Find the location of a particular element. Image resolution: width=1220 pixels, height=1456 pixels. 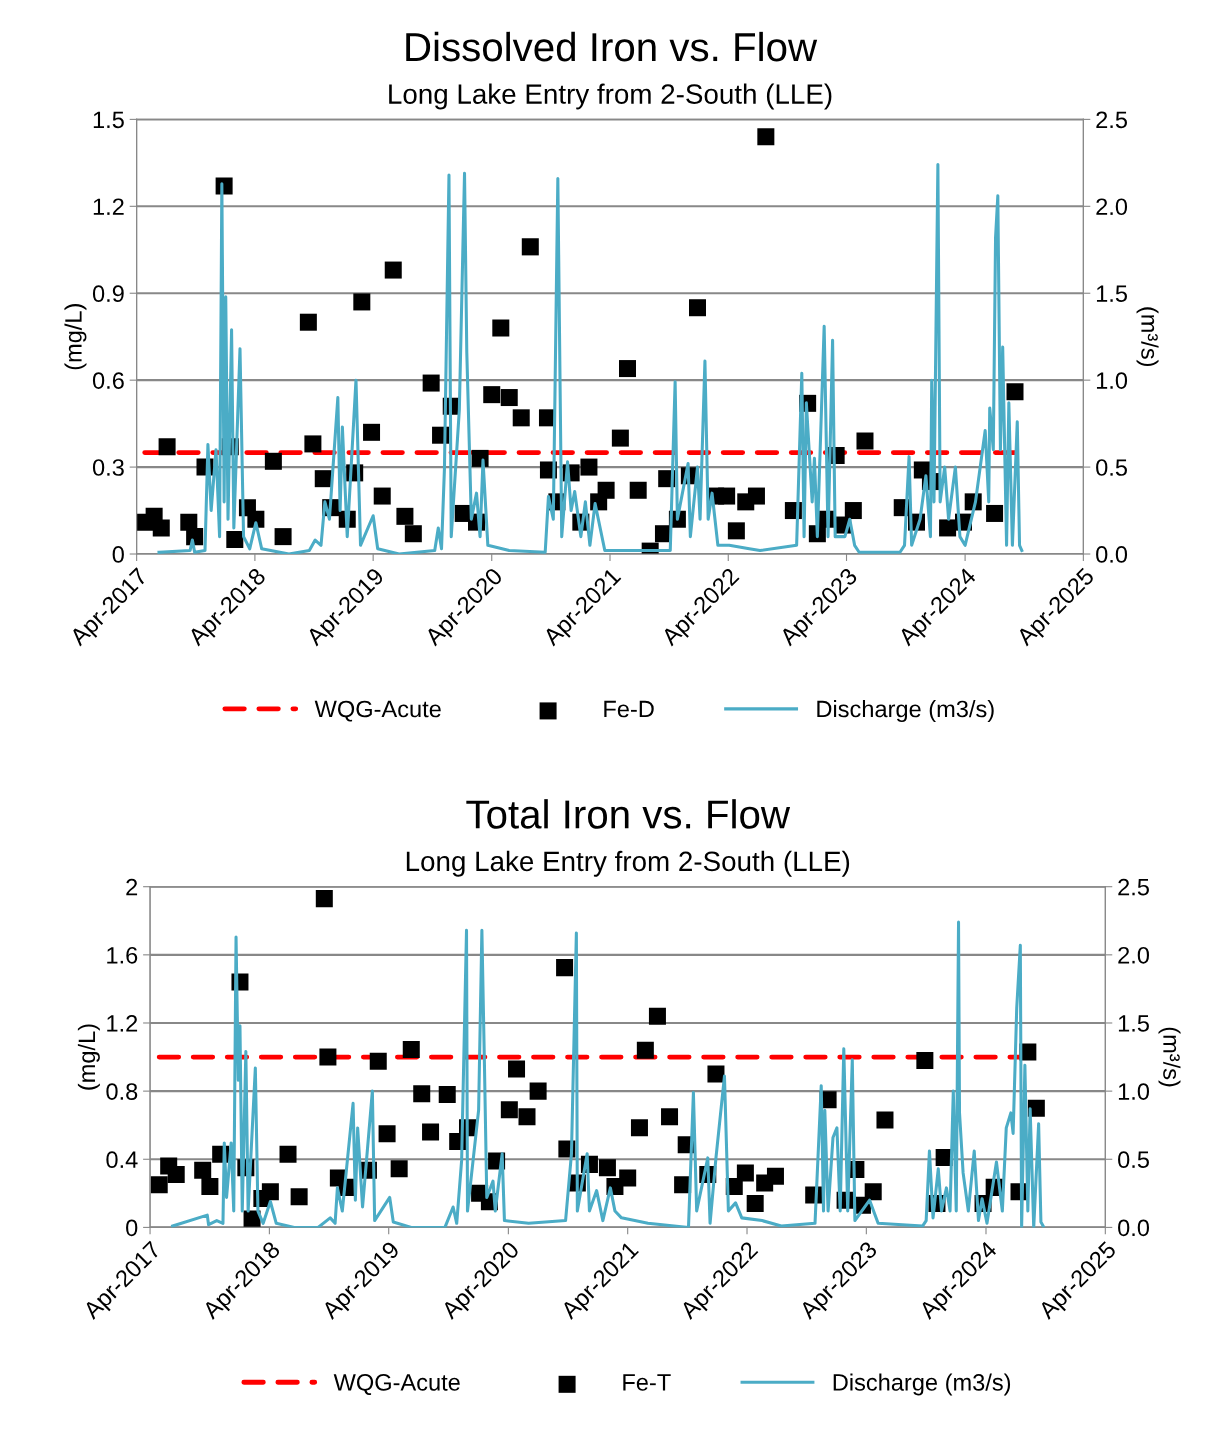

legend-label: Fe-D is located at coordinates (629, 709).